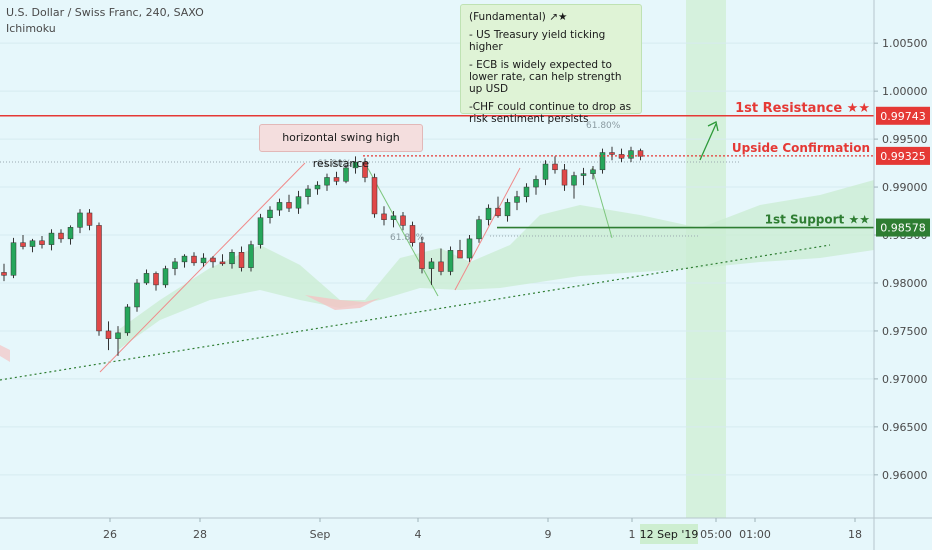 This screenshot has height=550, width=932. Describe the element at coordinates (418, 534) in the screenshot. I see `x-tick-label: 4` at that location.